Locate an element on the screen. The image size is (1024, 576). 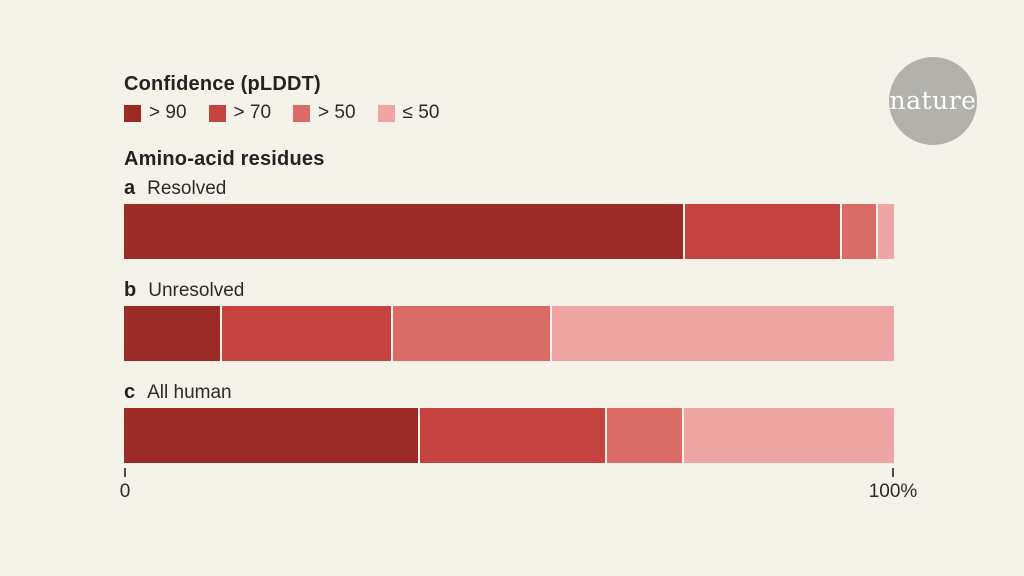
category-label: Resolved is located at coordinates (187, 188).